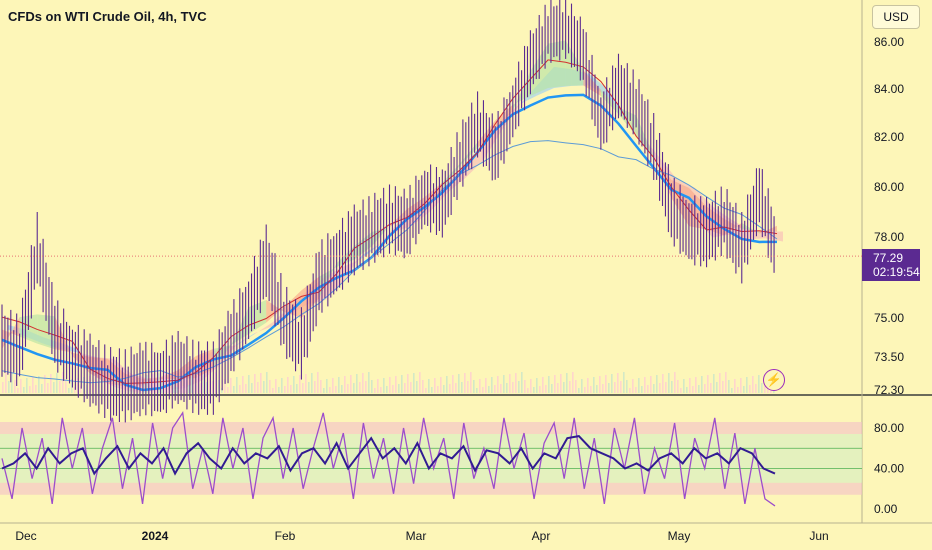  I want to click on lightning-bolt-icon: ⚡, so click(774, 380).